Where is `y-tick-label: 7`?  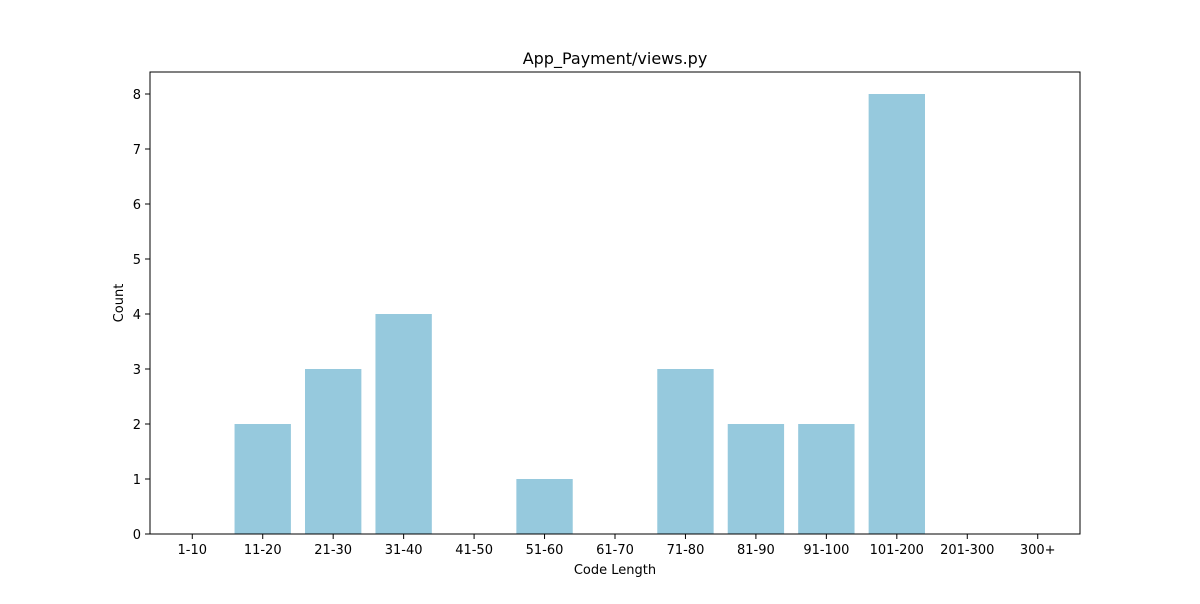
y-tick-label: 7 is located at coordinates (137, 150).